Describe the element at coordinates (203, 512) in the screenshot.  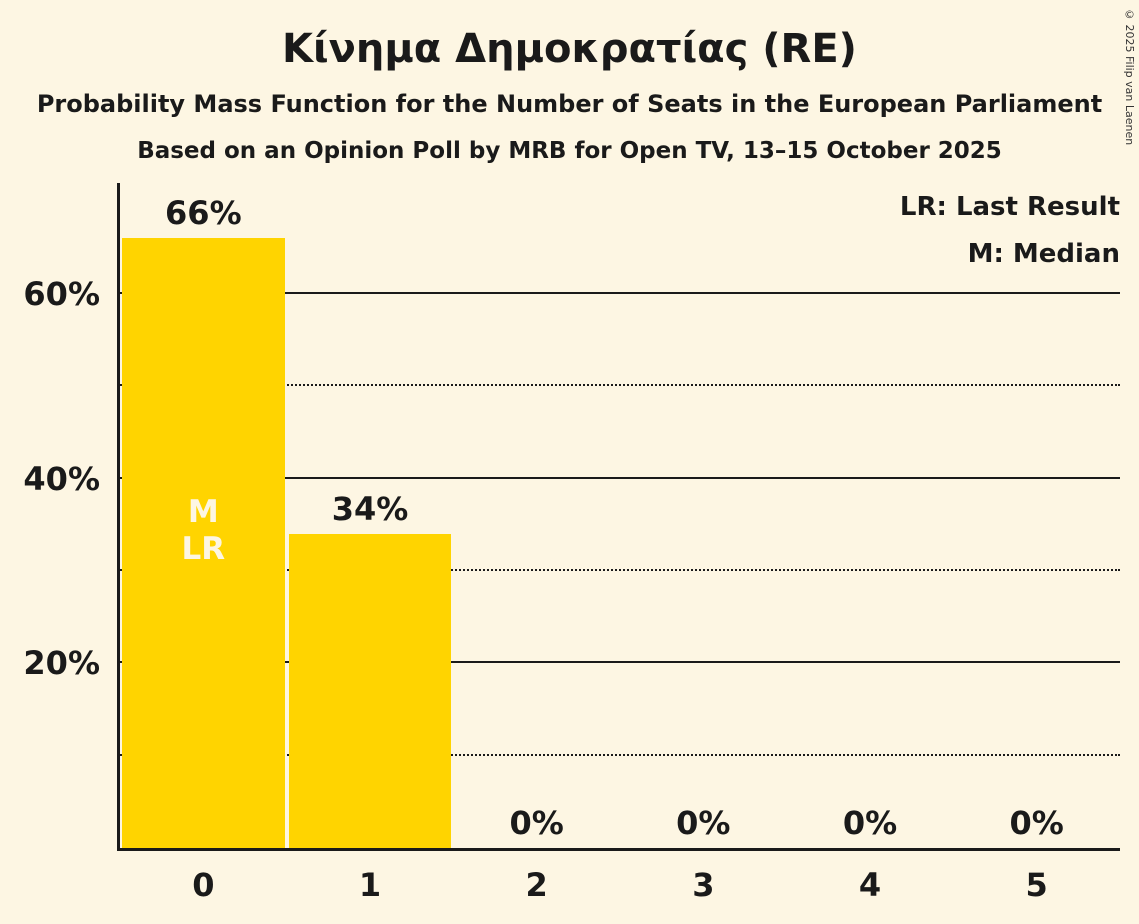
I see `median-marker: M` at that location.